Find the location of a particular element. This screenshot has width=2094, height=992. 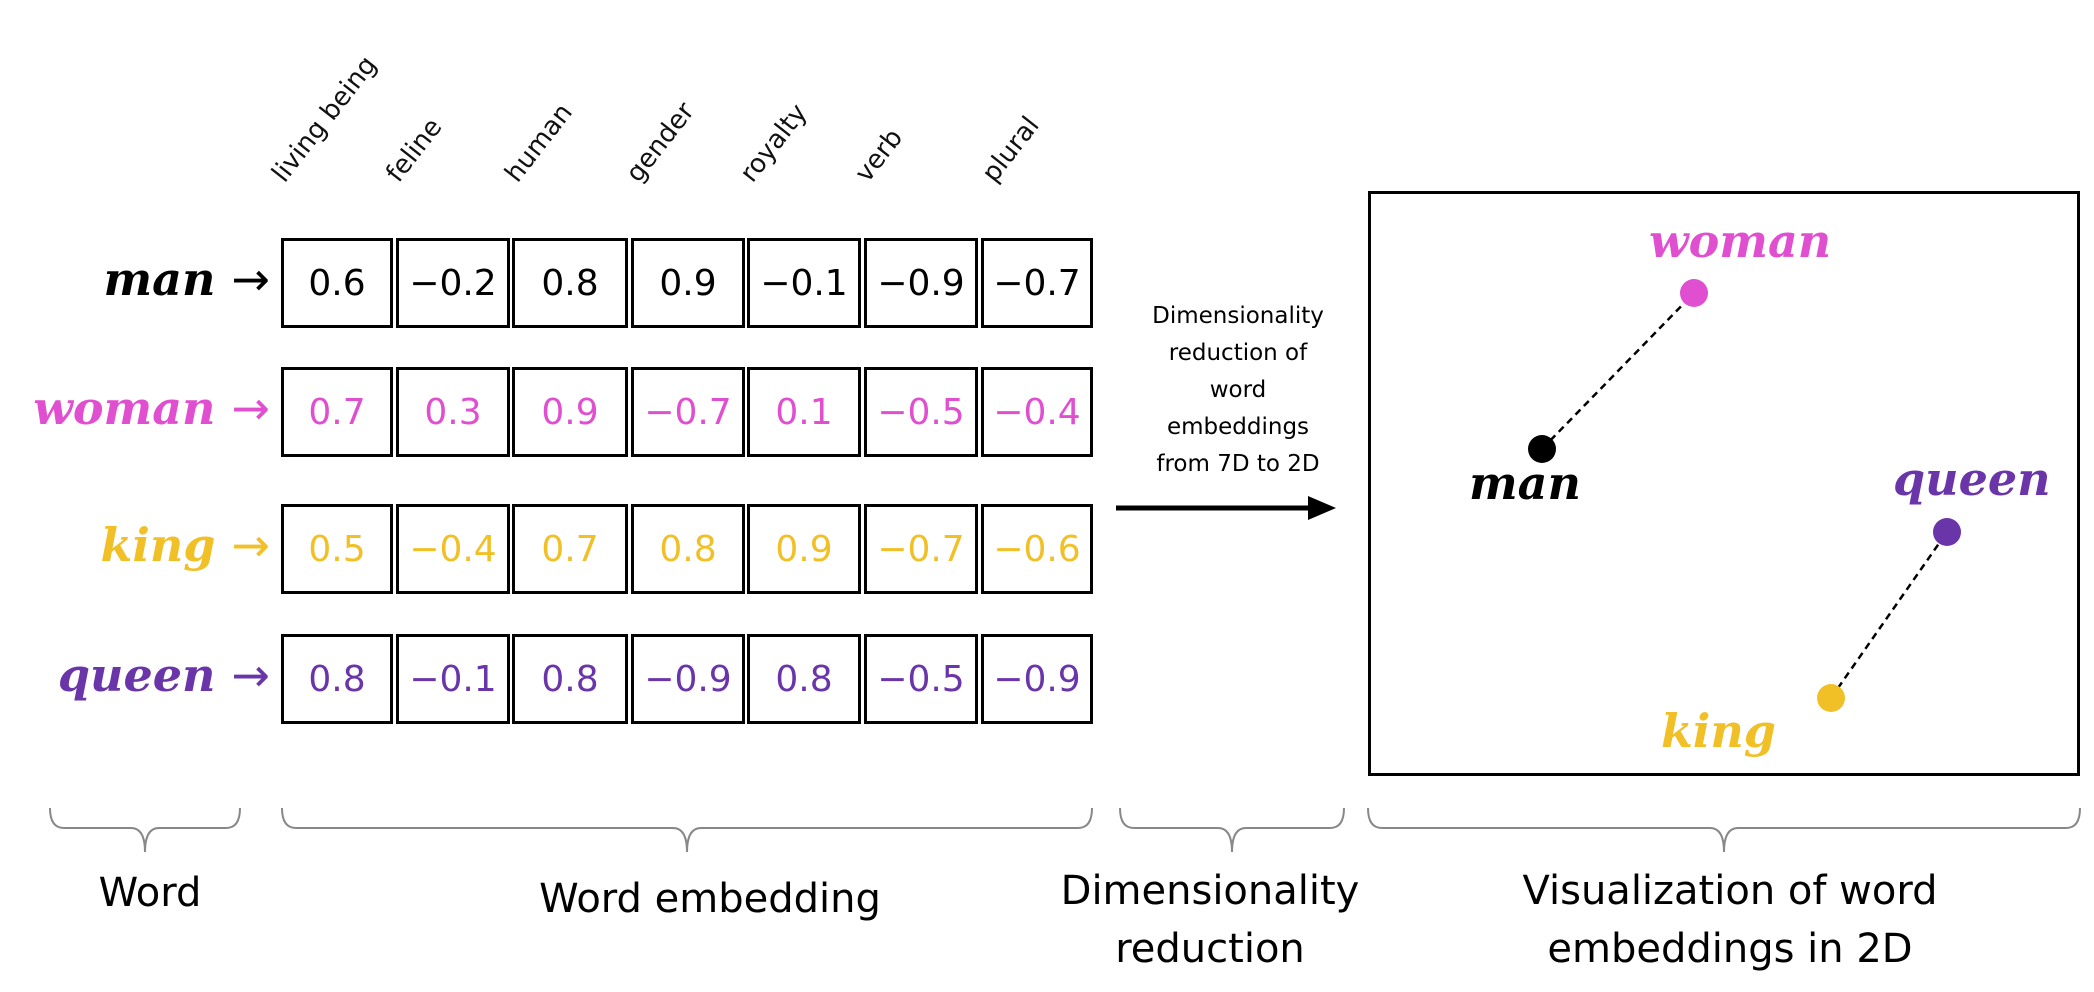

section-embedding-label: Word embedding is located at coordinates (710, 899).